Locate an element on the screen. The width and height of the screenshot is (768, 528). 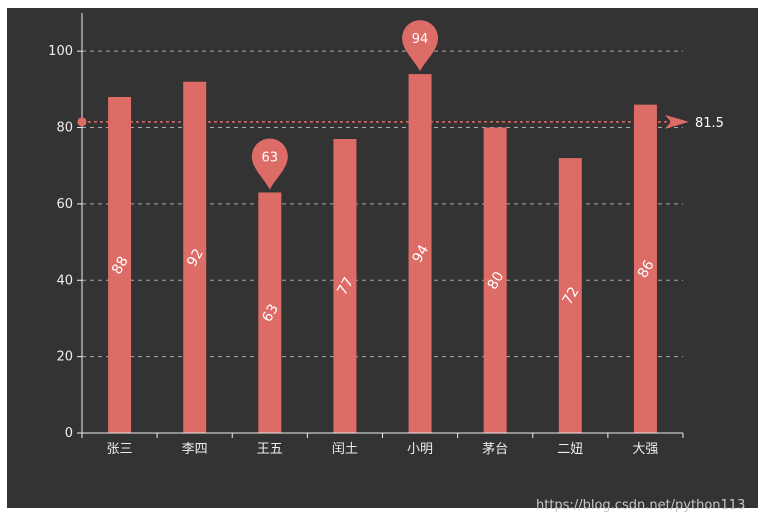
bar-value-label: 63 is located at coordinates (270, 313).